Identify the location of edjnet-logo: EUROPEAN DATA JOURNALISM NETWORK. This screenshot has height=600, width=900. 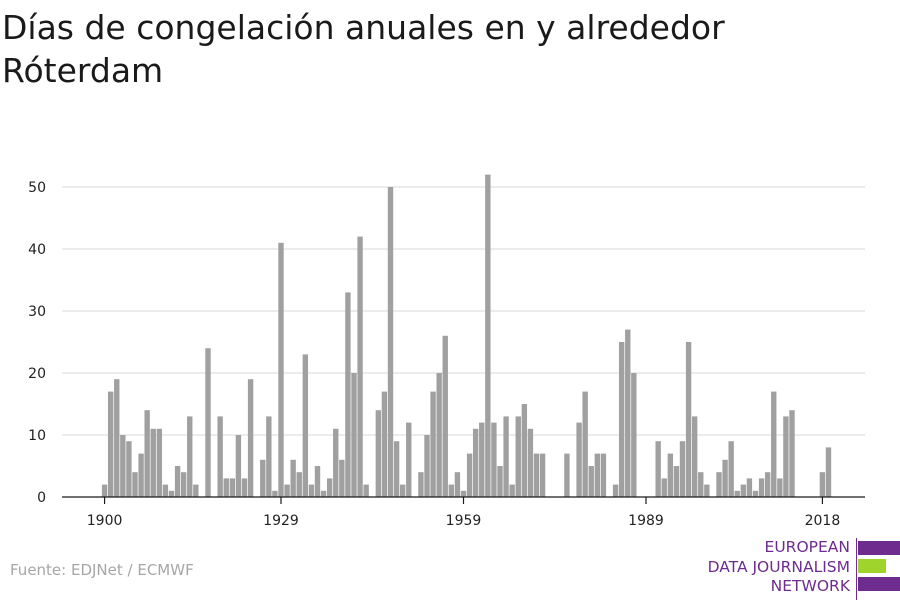
(790, 569).